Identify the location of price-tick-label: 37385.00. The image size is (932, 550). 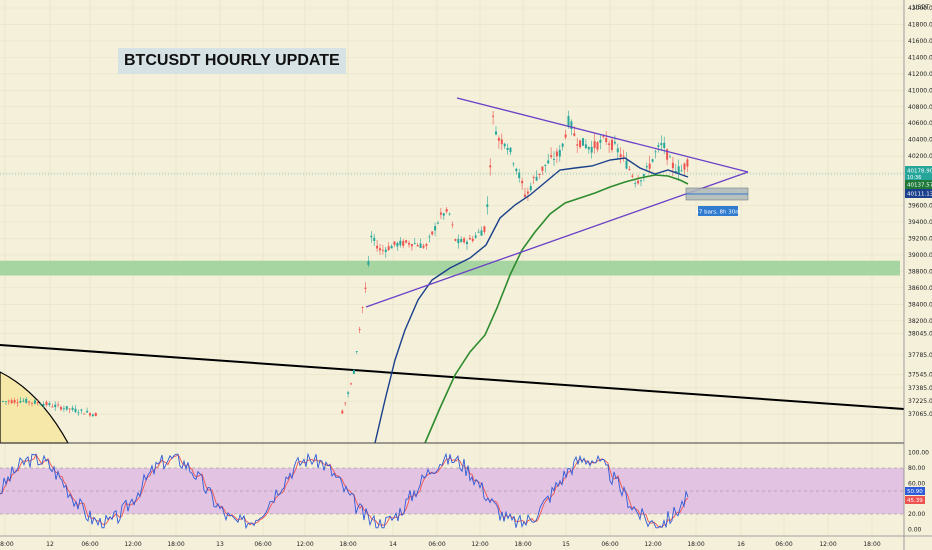
(920, 388).